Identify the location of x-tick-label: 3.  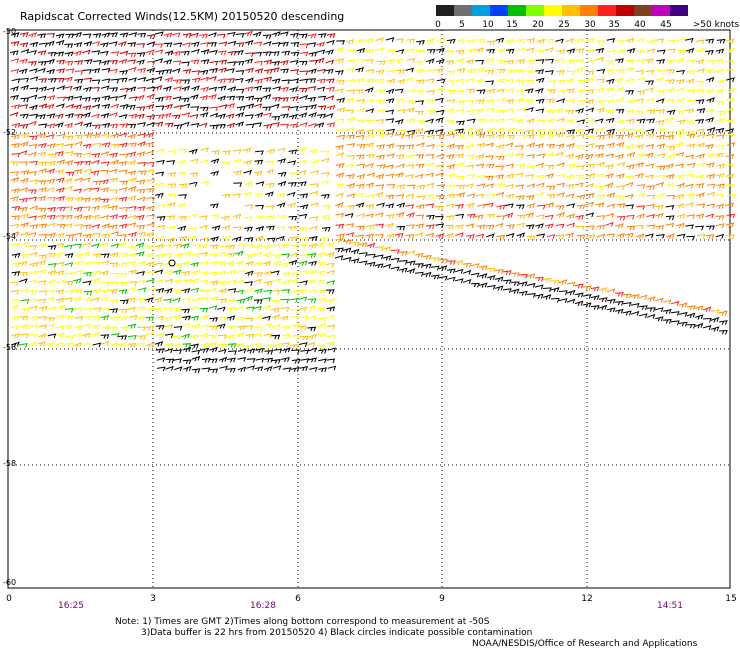
(153, 599).